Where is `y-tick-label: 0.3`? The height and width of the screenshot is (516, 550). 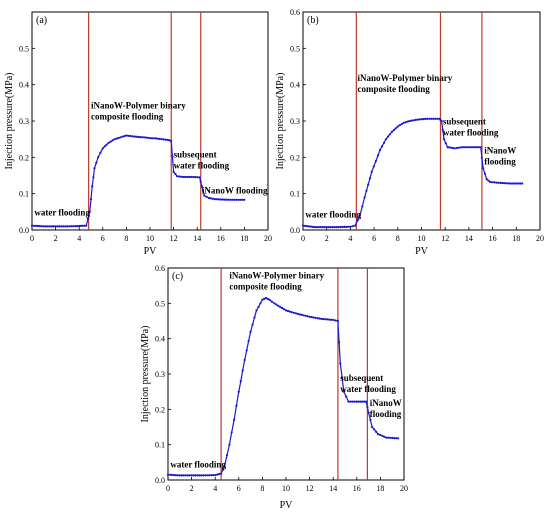
y-tick-label: 0.3 is located at coordinates (295, 121).